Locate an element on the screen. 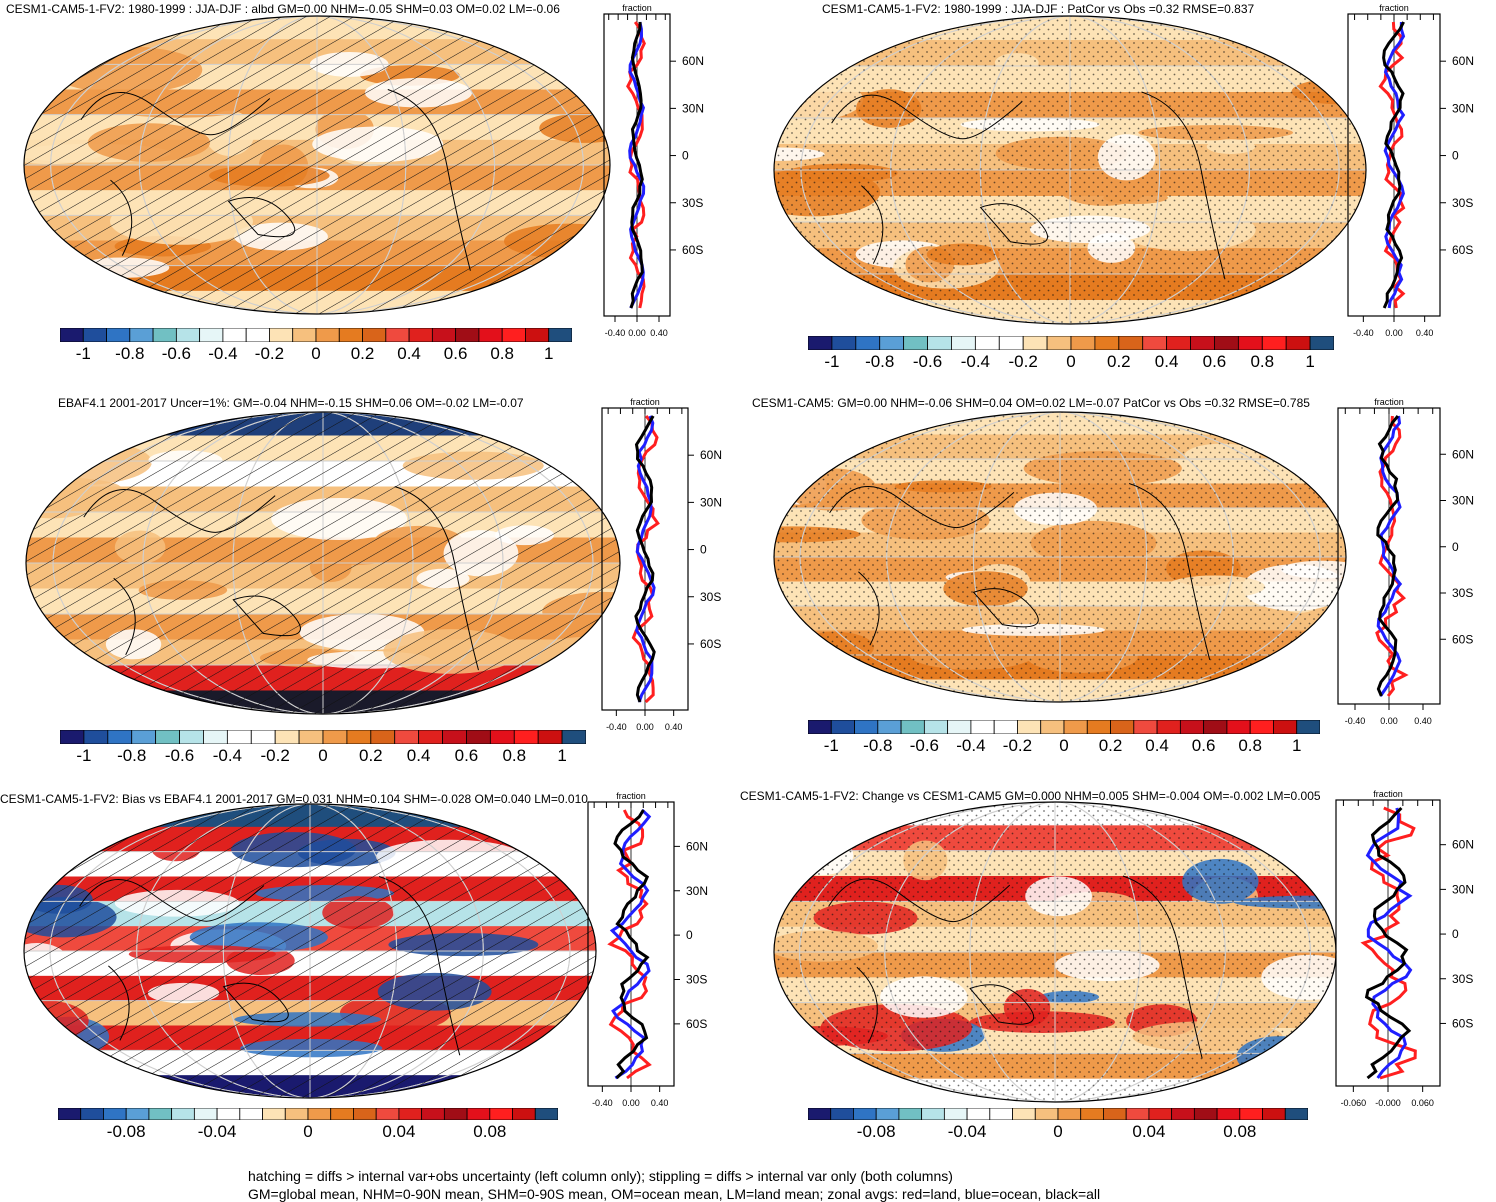 The width and height of the screenshot is (1496, 1202). colorbar-tick-label: 0.8 is located at coordinates (502, 353).